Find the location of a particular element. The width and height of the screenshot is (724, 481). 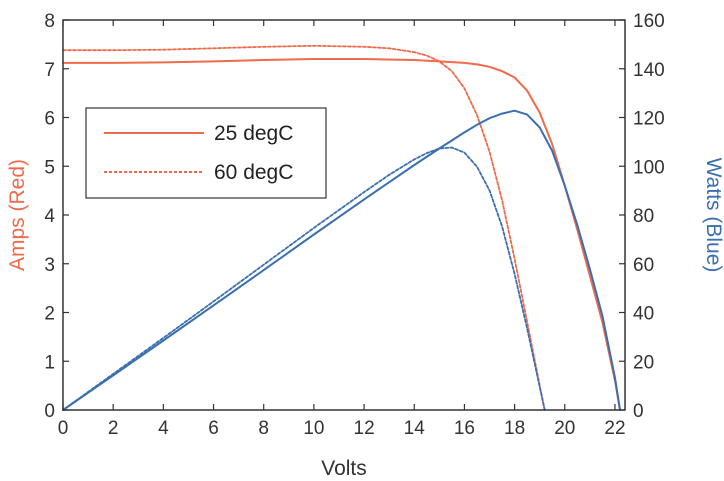

x-tick-label: 16 is located at coordinates (464, 428).